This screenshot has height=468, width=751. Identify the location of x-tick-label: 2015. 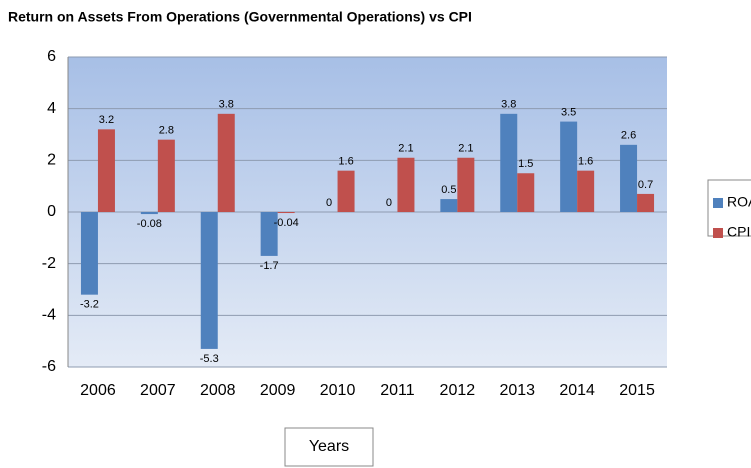
(637, 390).